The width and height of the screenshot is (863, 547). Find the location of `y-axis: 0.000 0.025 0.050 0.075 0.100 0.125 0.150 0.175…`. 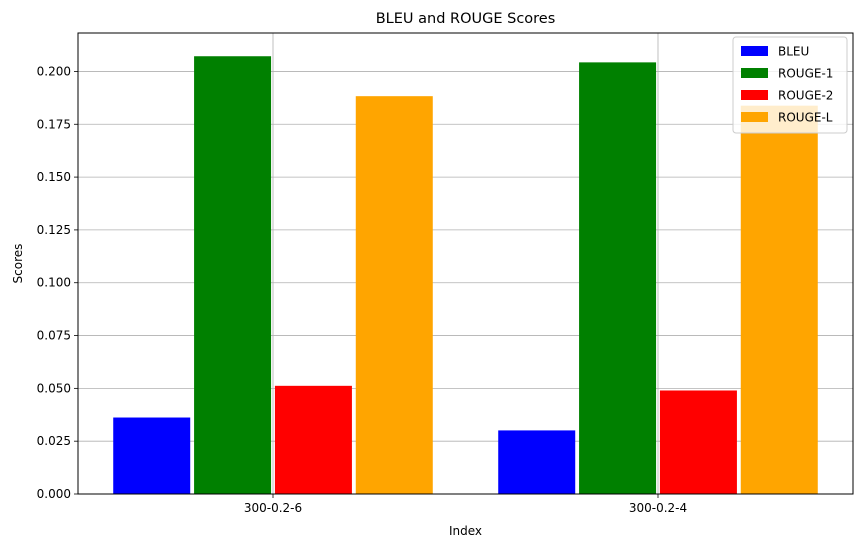

y-axis: 0.000 0.025 0.050 0.075 0.100 0.125 0.150 0.175… is located at coordinates (57, 282).